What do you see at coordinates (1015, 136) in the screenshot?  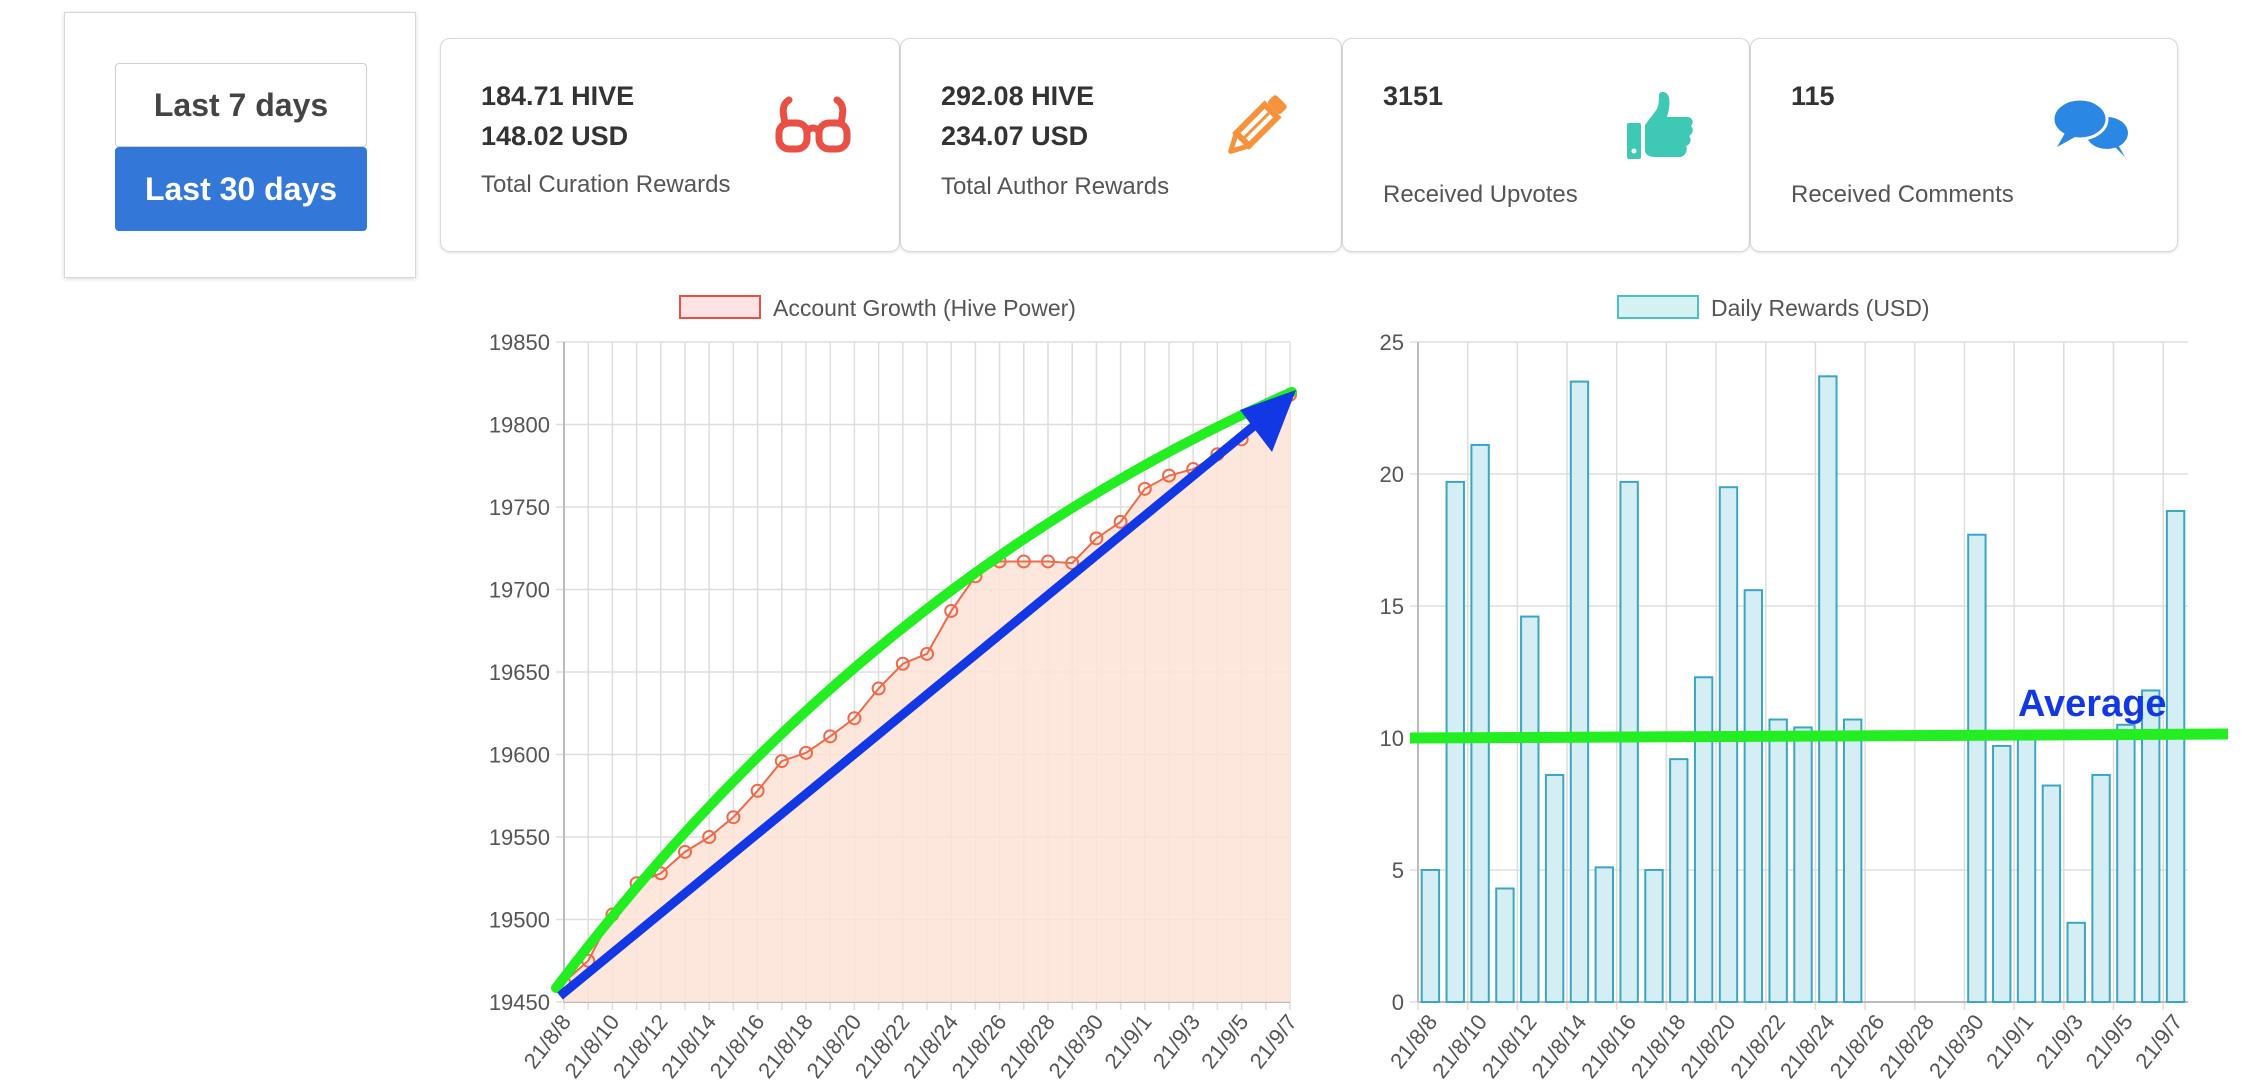 I see `author-usd-value: 234.07 USD` at bounding box center [1015, 136].